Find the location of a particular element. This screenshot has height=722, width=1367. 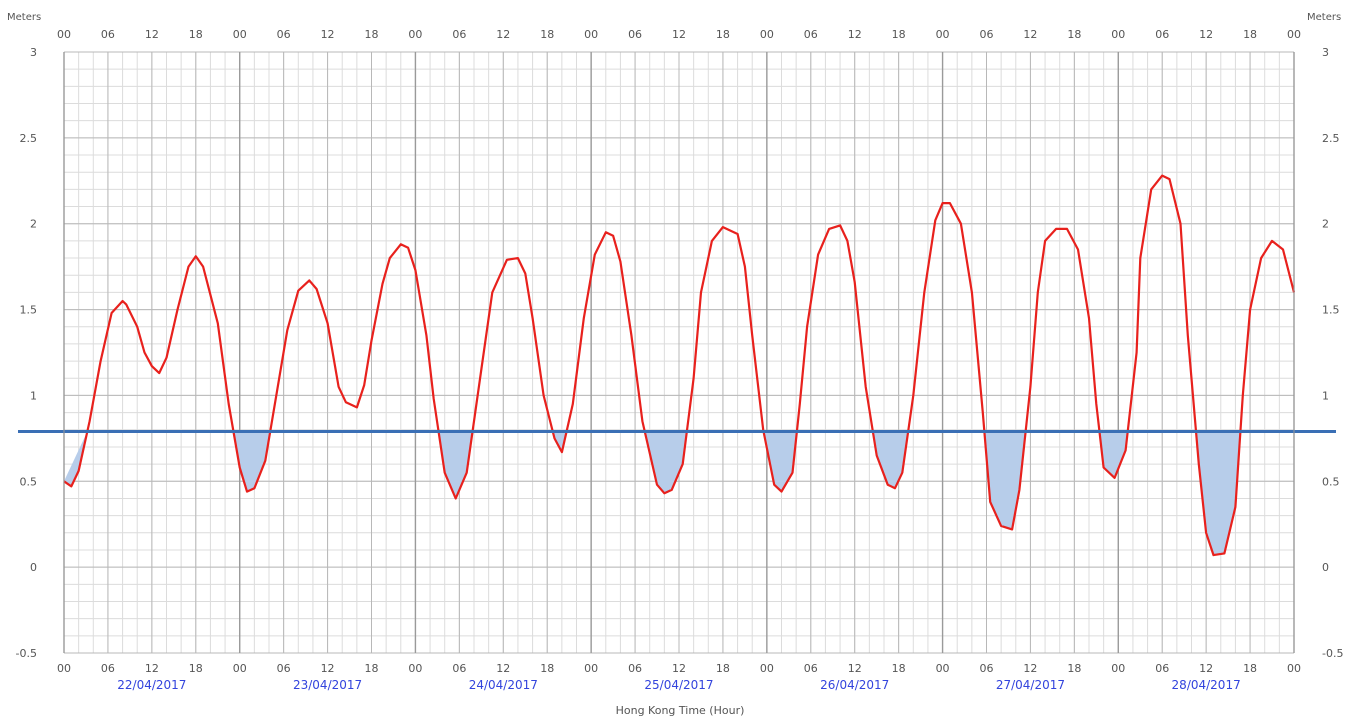

date-label: 28/04/2017 is located at coordinates (1206, 685).